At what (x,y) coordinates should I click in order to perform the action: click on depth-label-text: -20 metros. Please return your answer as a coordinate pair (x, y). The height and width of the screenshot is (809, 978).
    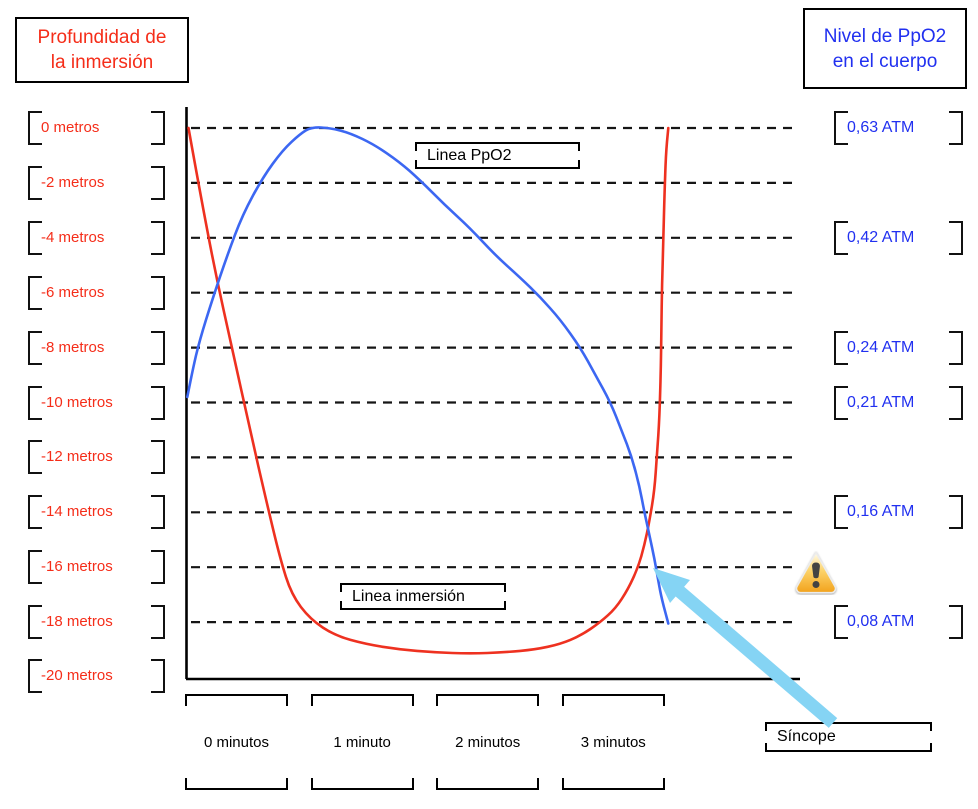
    Looking at the image, I should click on (77, 675).